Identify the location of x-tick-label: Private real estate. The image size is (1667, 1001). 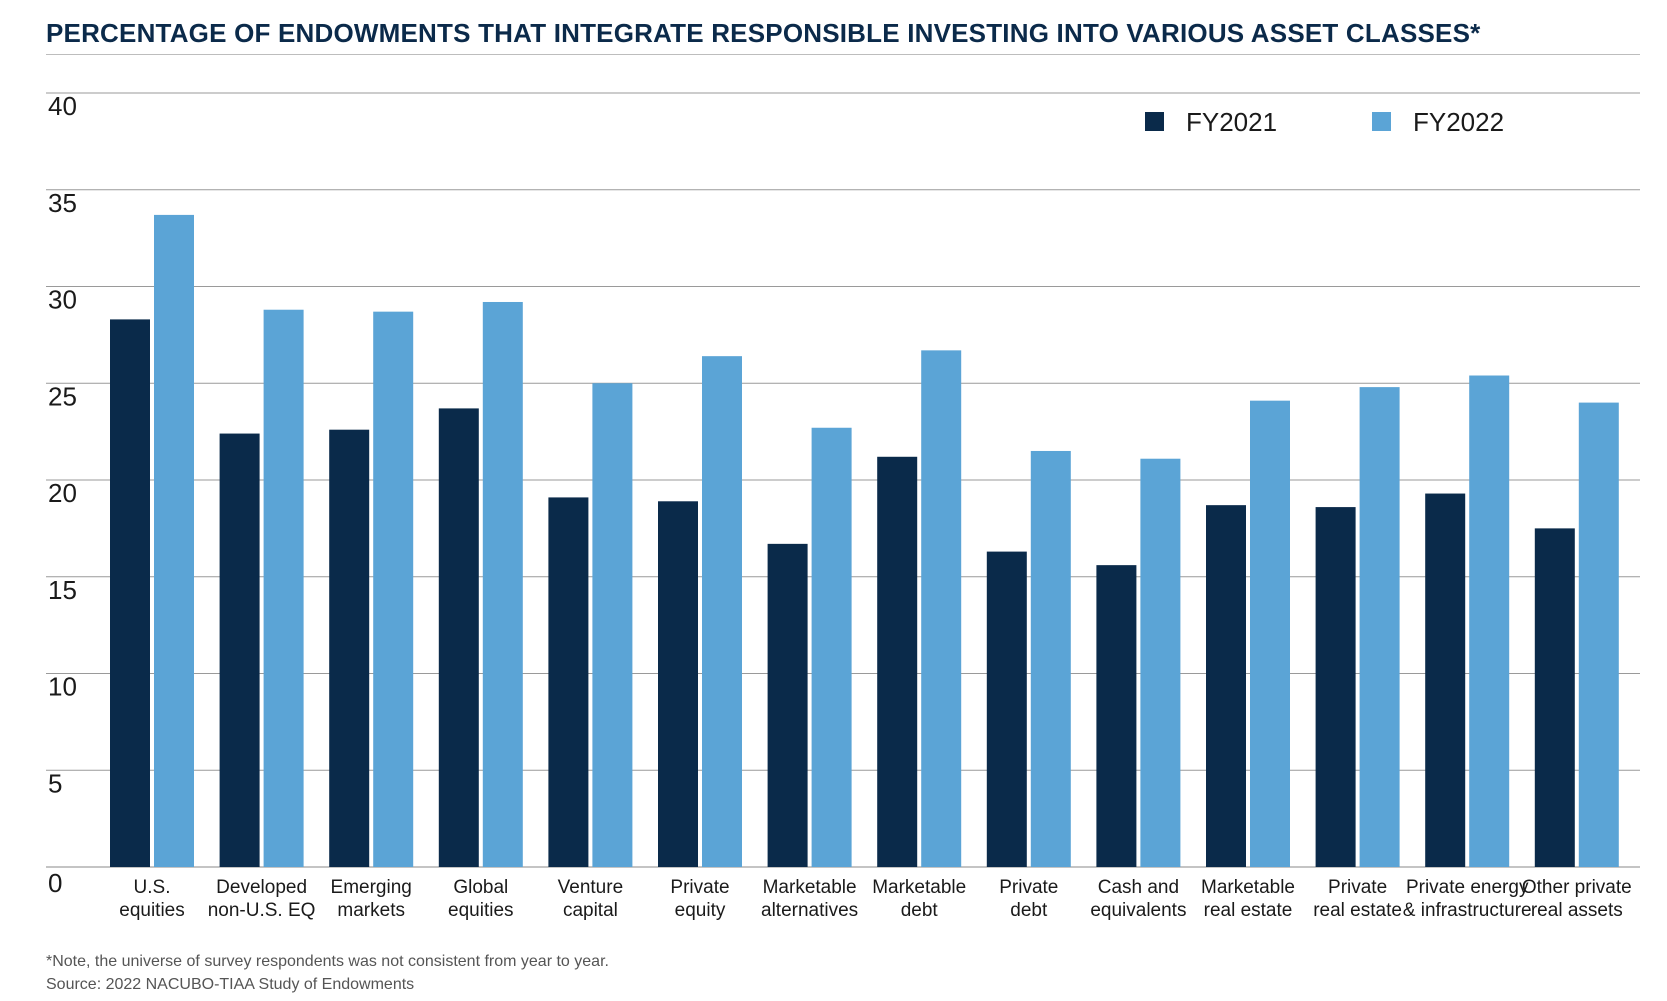
(1357, 899).